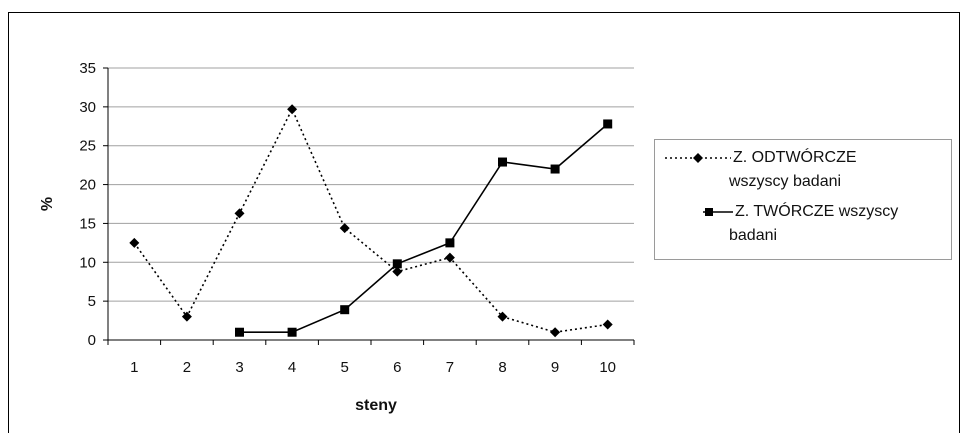 This screenshot has height=433, width=966. I want to click on legend-label-tworcze-line2: badani, so click(753, 235).